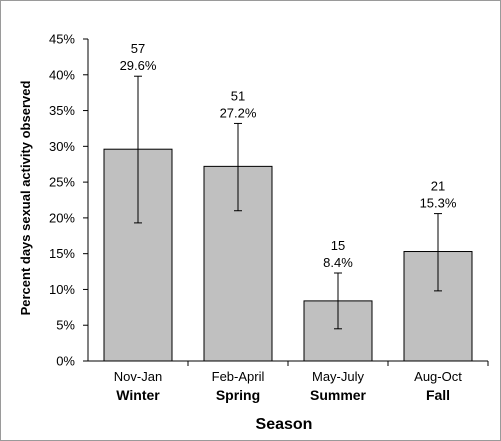 The height and width of the screenshot is (441, 501). I want to click on x-tick-label: May-July, so click(338, 376).